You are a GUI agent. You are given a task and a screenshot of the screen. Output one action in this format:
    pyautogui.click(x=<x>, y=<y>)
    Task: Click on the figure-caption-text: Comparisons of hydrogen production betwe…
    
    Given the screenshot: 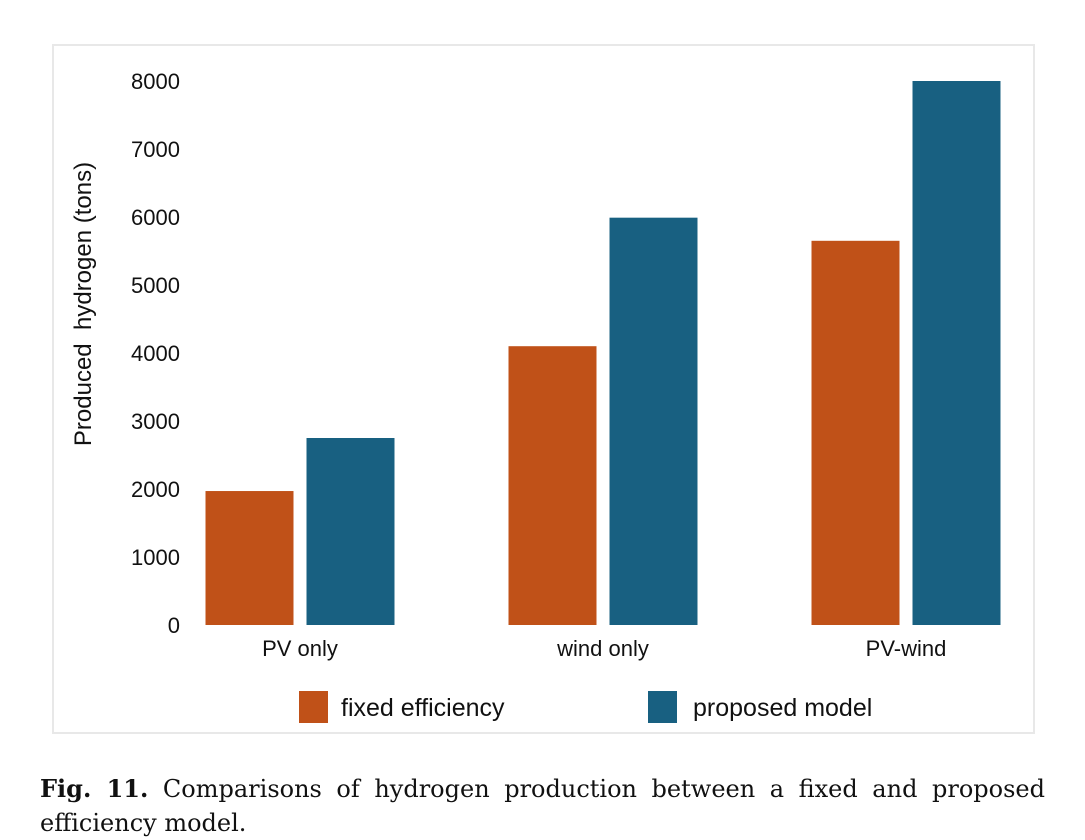 What is the action you would take?
    pyautogui.click(x=542, y=806)
    